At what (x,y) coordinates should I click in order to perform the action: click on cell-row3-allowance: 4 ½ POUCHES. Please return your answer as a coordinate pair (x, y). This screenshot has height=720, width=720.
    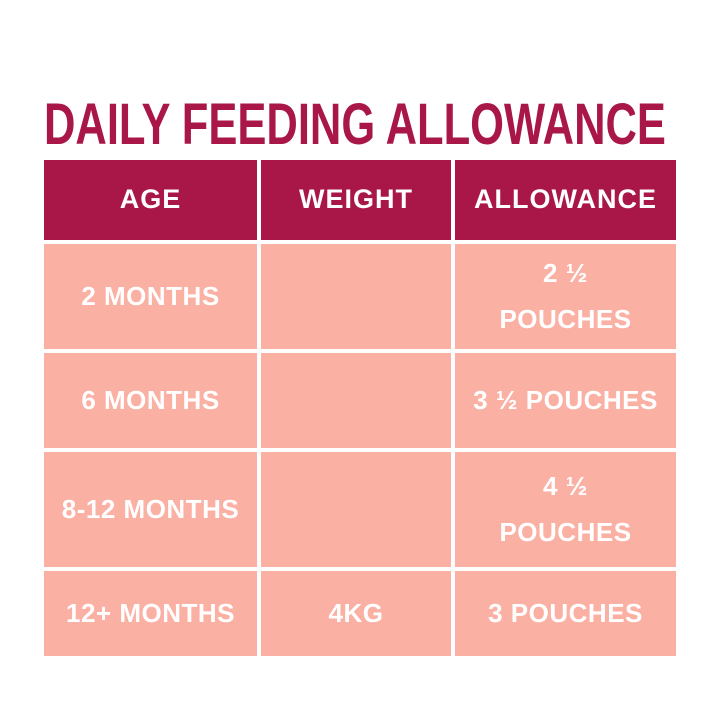
    Looking at the image, I should click on (565, 509).